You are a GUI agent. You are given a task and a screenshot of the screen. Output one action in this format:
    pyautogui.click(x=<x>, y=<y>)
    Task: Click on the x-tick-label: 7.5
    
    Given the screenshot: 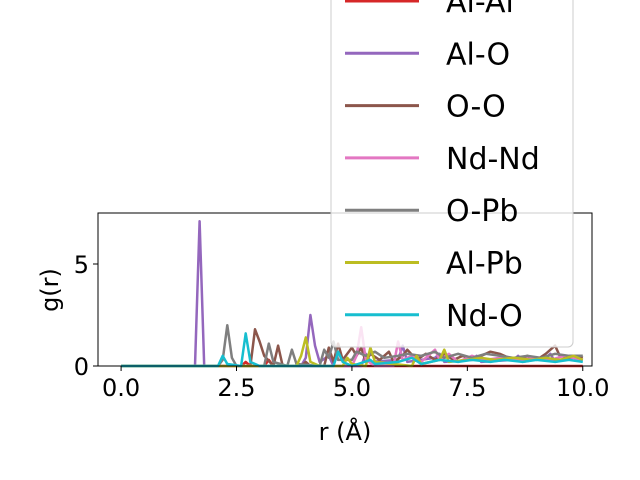 What is the action you would take?
    pyautogui.click(x=467, y=388)
    